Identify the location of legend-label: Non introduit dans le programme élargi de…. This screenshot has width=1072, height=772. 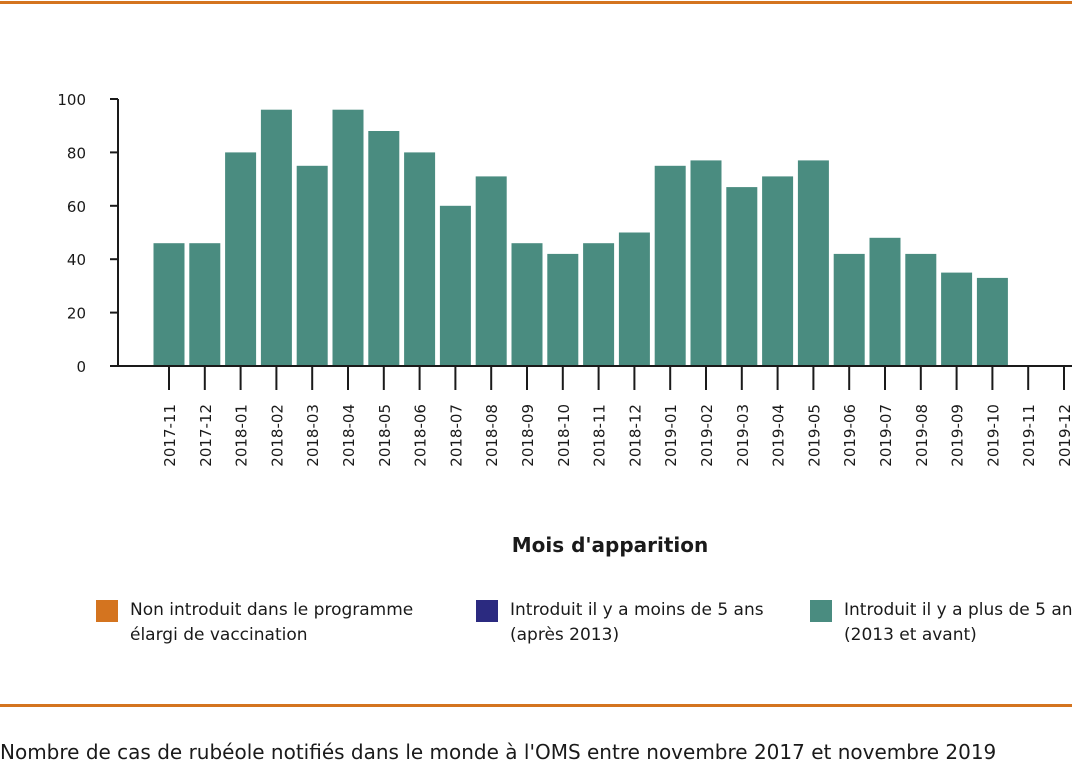
(272, 622).